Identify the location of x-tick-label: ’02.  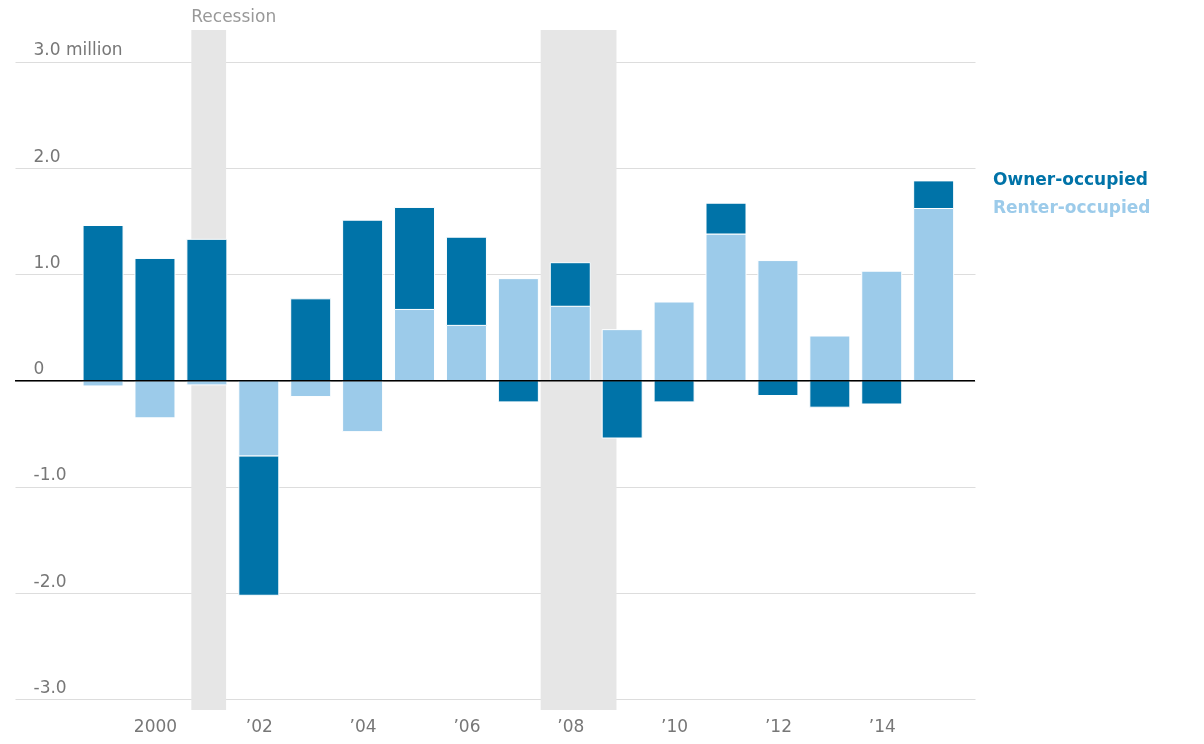
(259, 725).